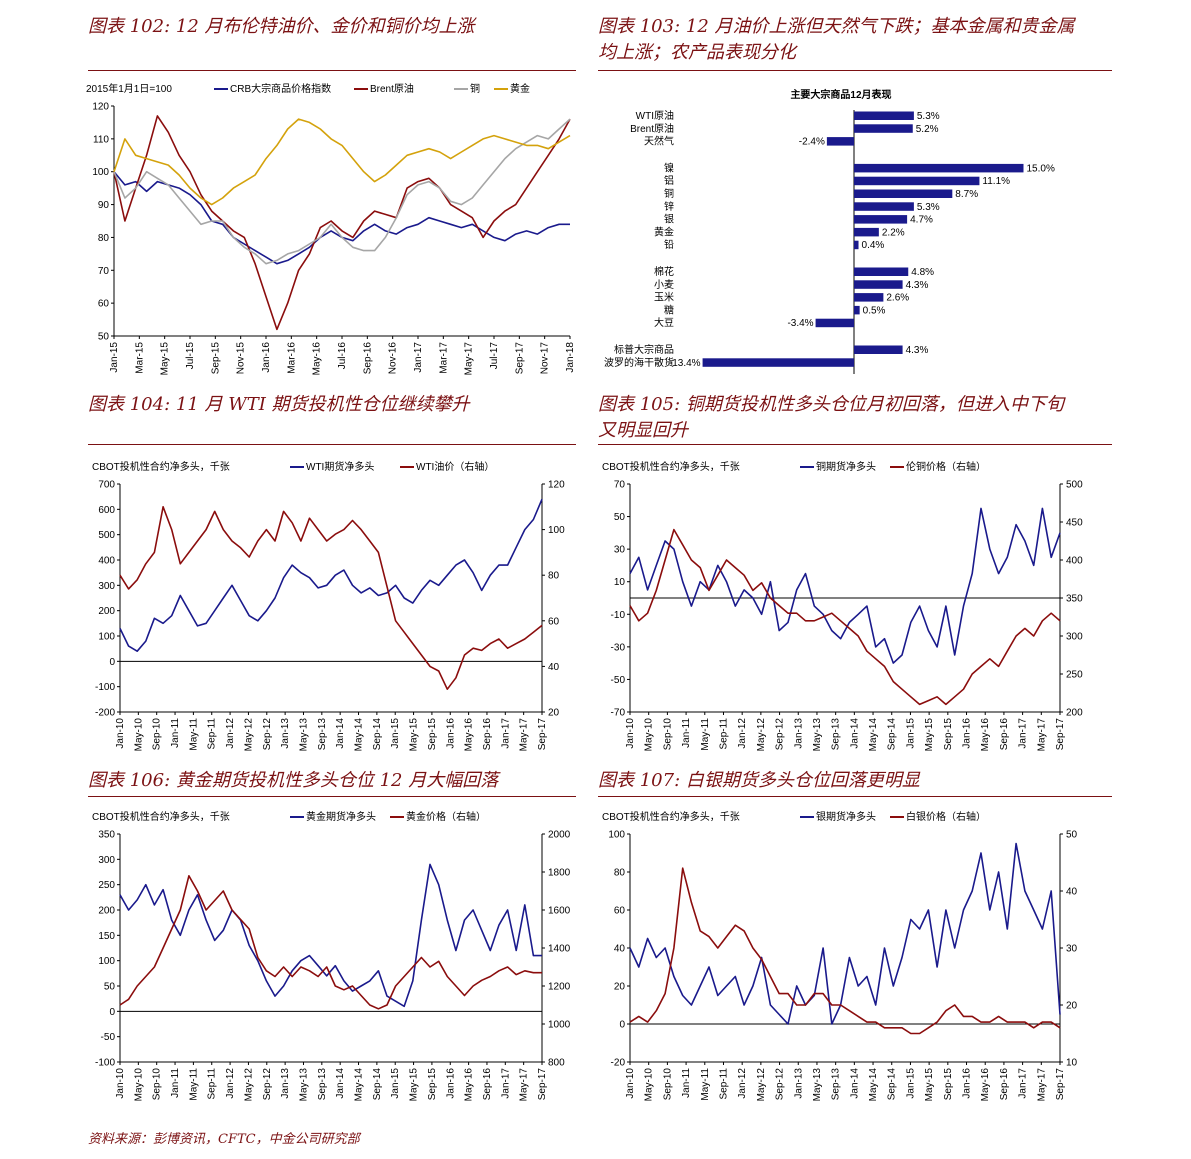 Image resolution: width=1191 pixels, height=1159 pixels. Describe the element at coordinates (652, 128) in the screenshot. I see `bar-category-label: Brent原油` at that location.